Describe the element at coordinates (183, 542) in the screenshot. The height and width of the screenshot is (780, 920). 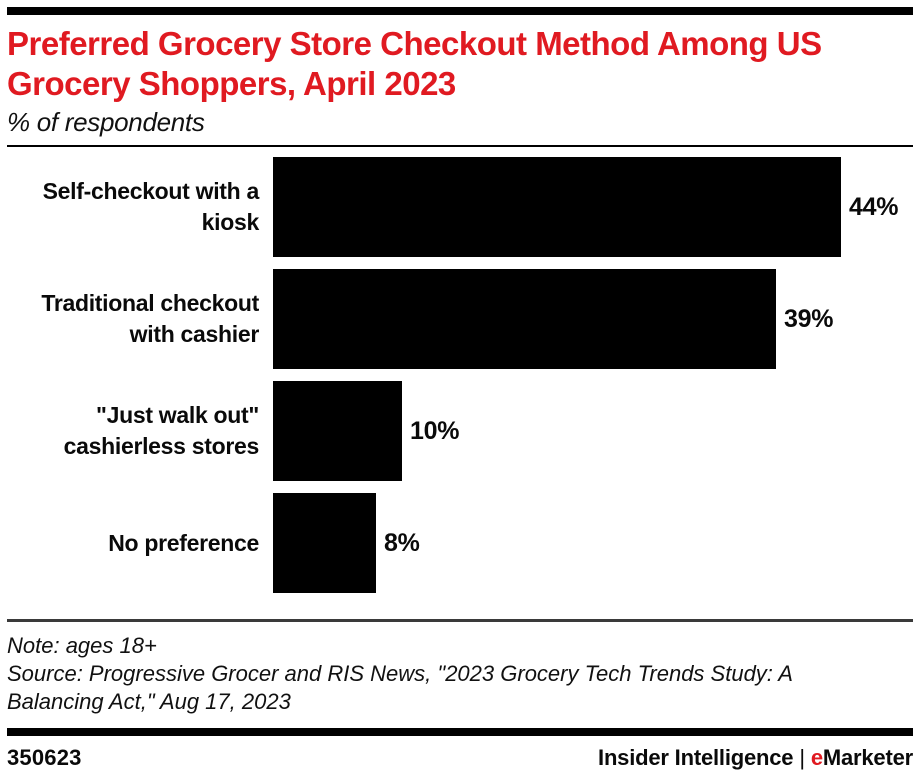
I see `category-label: No preference` at that location.